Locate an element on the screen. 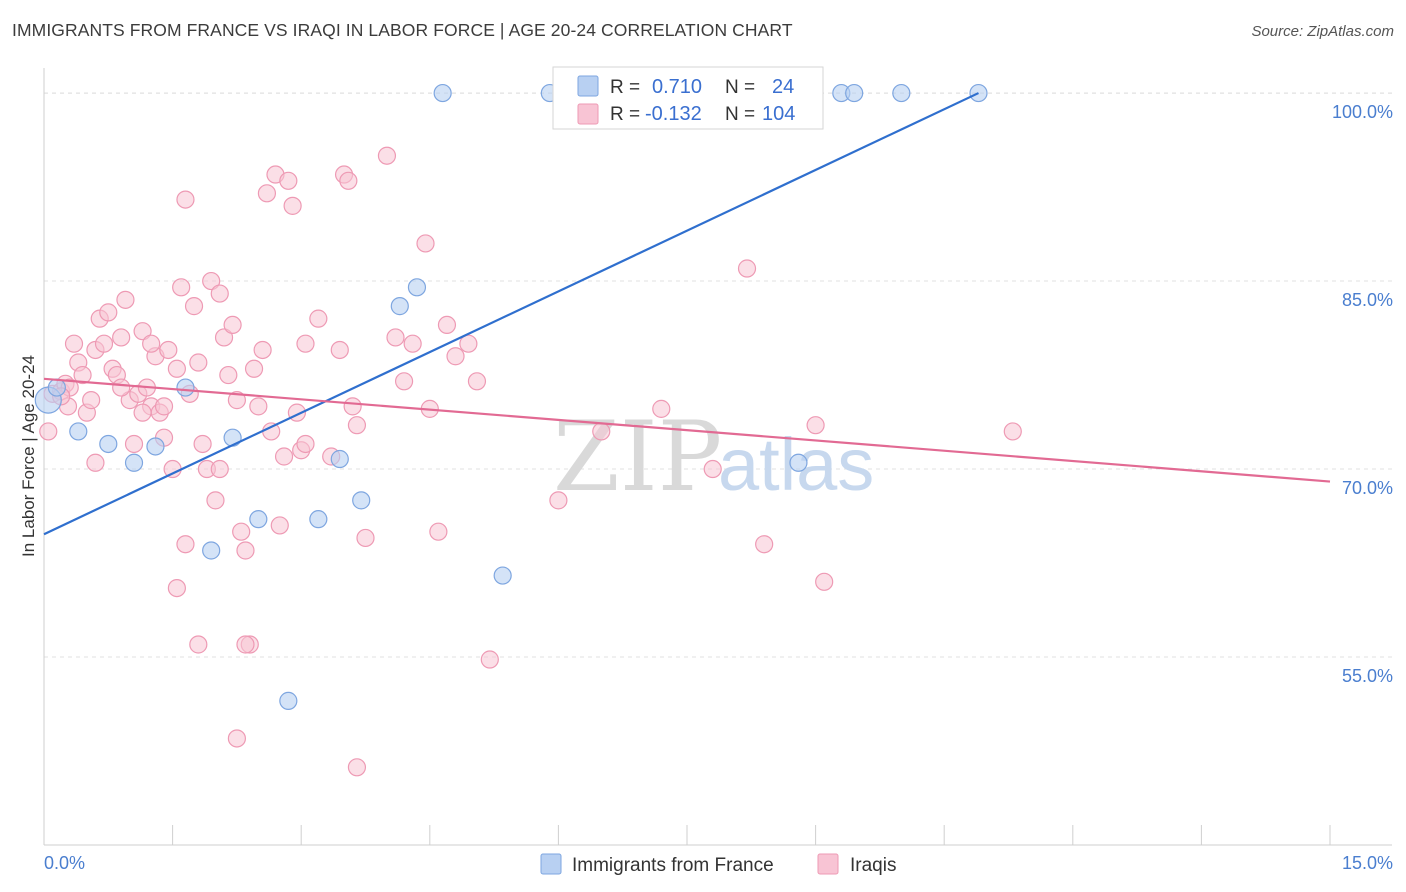  x-tick-label-max: 15.0% is located at coordinates (1367, 863).